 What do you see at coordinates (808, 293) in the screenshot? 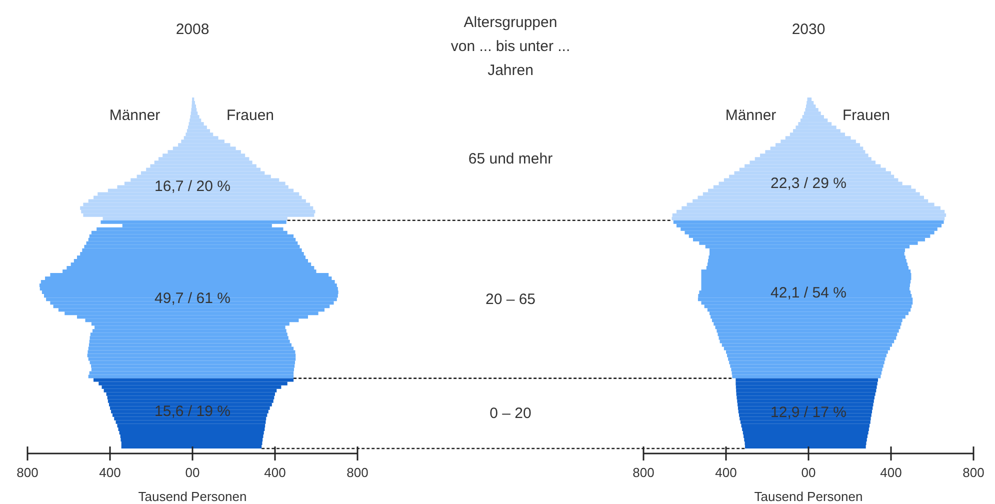
I see `annotation: 42,1 / 54 %` at bounding box center [808, 293].